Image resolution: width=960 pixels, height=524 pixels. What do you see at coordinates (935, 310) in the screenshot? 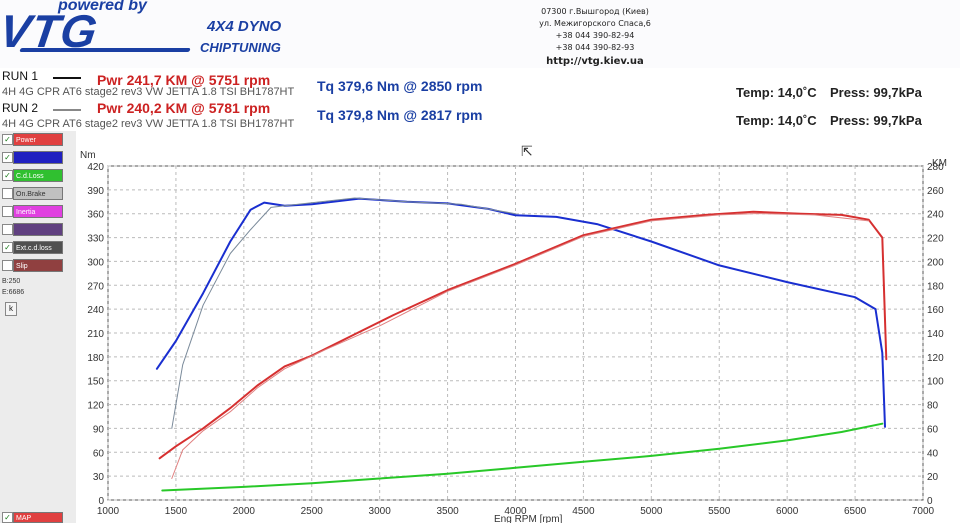
I see `y-right-tick-label: 160` at bounding box center [935, 310].